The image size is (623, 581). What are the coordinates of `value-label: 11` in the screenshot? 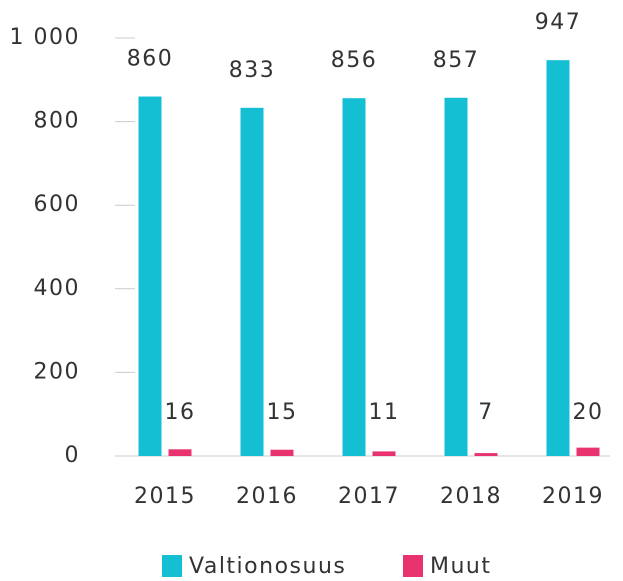 It's located at (384, 412).